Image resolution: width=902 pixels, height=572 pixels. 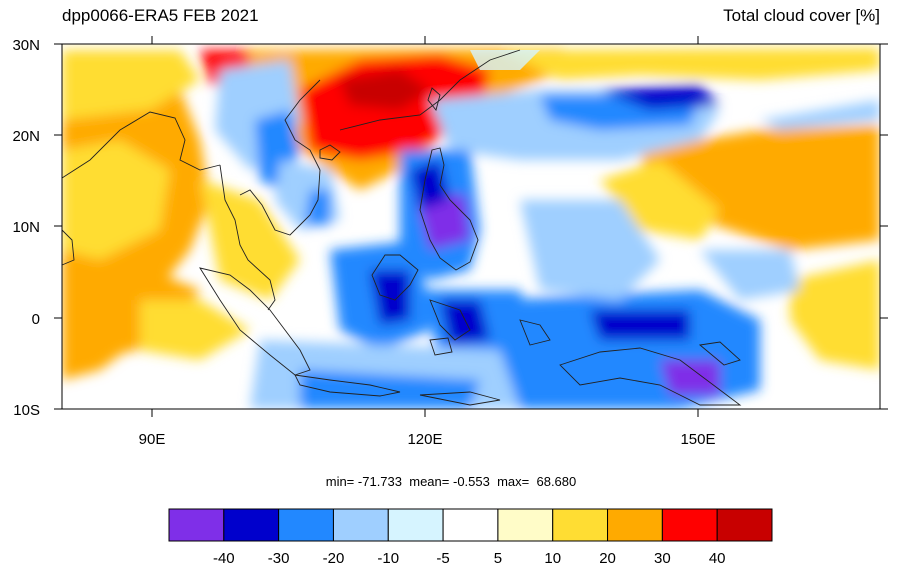 What do you see at coordinates (279, 558) in the screenshot?
I see `colorbar-tick-label: -30` at bounding box center [279, 558].